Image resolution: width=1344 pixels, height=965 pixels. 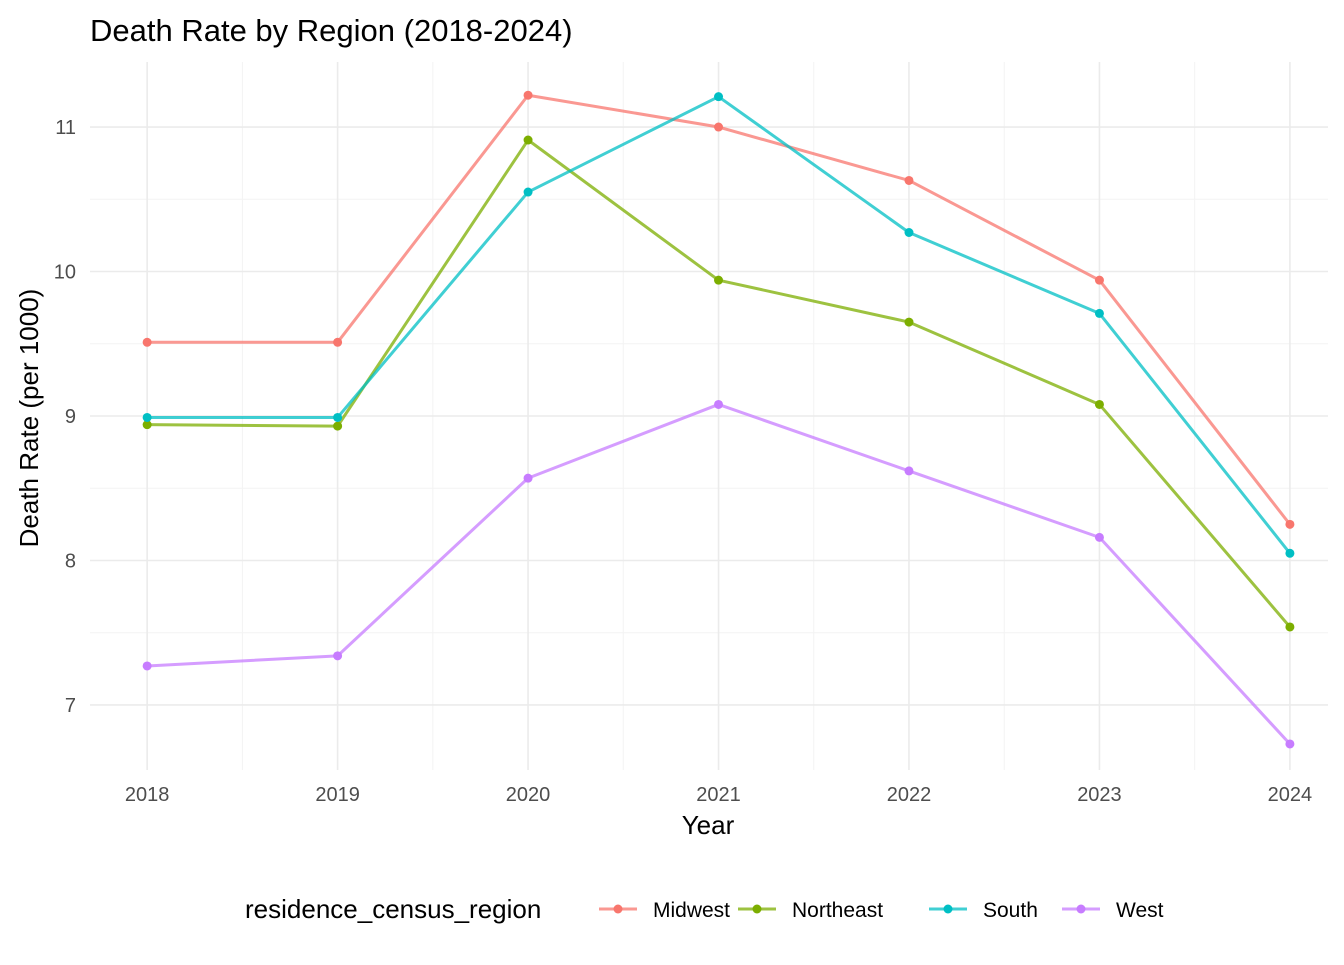 I want to click on x-tick-label: 2021, so click(x=718, y=795).